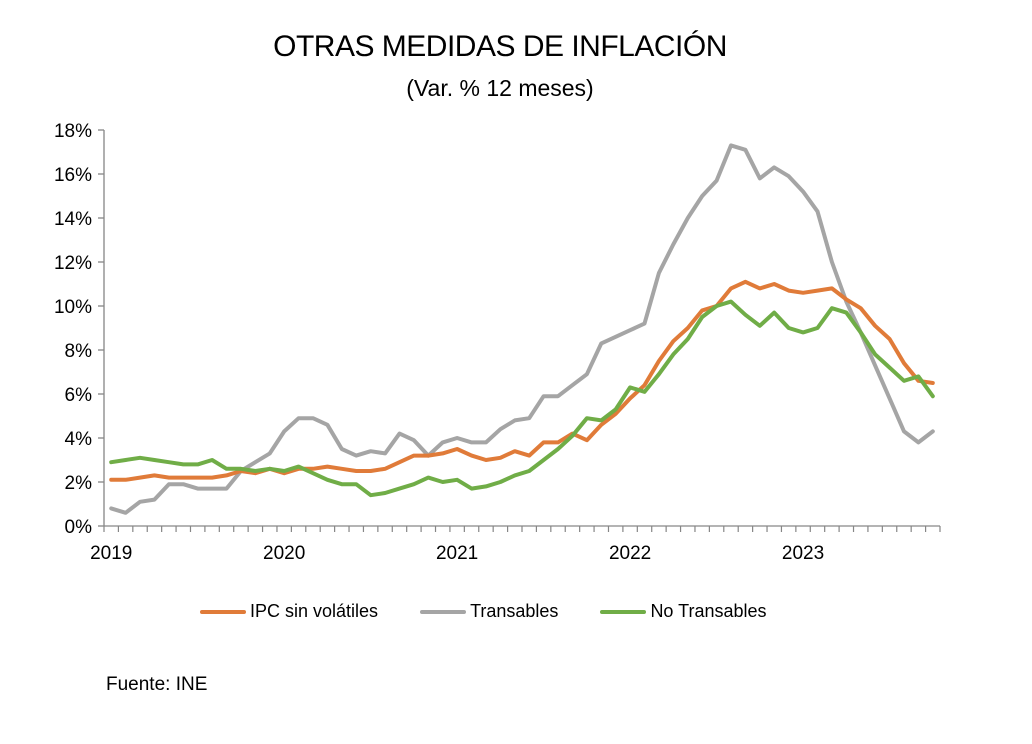 This screenshot has height=744, width=1032. Describe the element at coordinates (79, 527) in the screenshot. I see `y-tick-label: 0%` at that location.